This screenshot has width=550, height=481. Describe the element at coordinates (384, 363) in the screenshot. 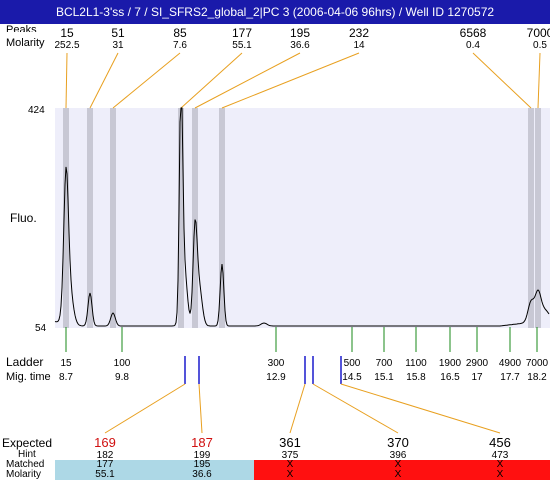

I see `ladder-size-label: 700` at that location.